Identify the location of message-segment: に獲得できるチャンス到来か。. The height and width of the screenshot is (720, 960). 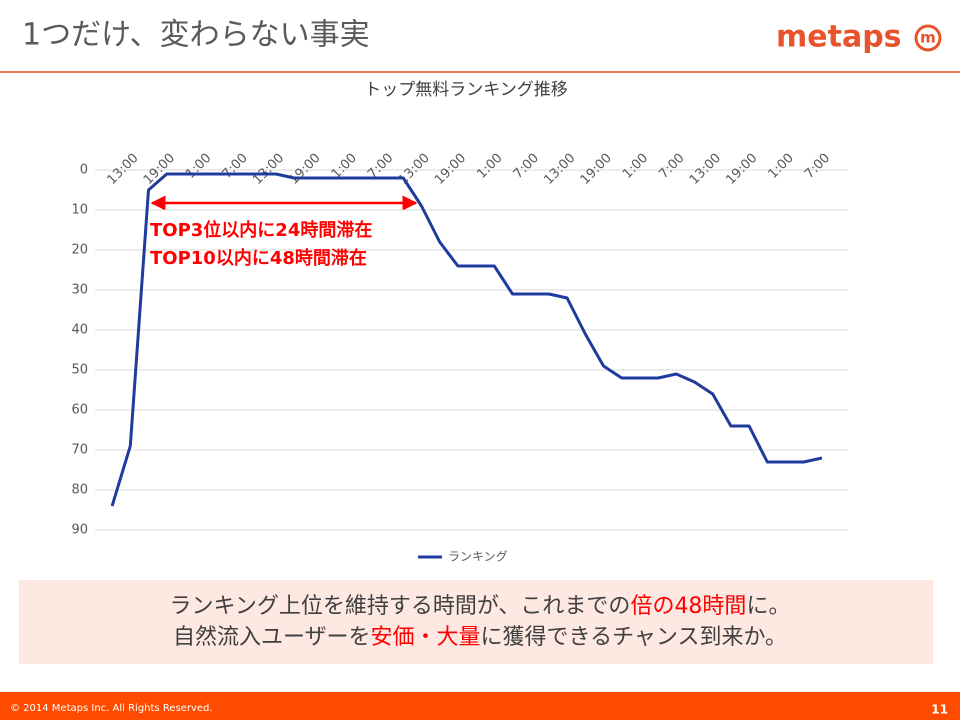
(634, 637).